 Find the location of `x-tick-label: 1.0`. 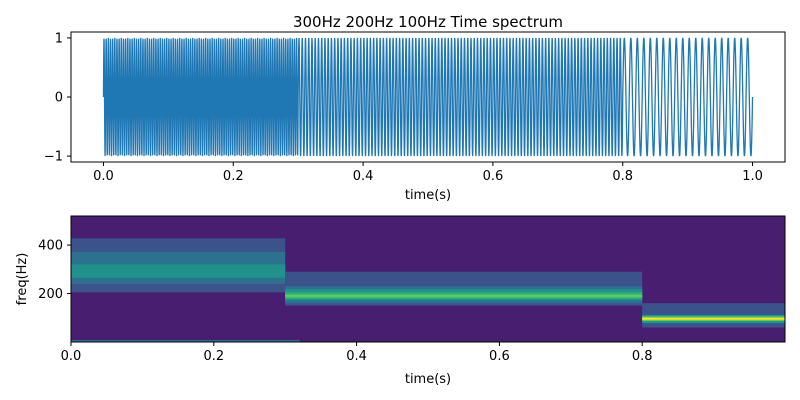

x-tick-label: 1.0 is located at coordinates (752, 176).